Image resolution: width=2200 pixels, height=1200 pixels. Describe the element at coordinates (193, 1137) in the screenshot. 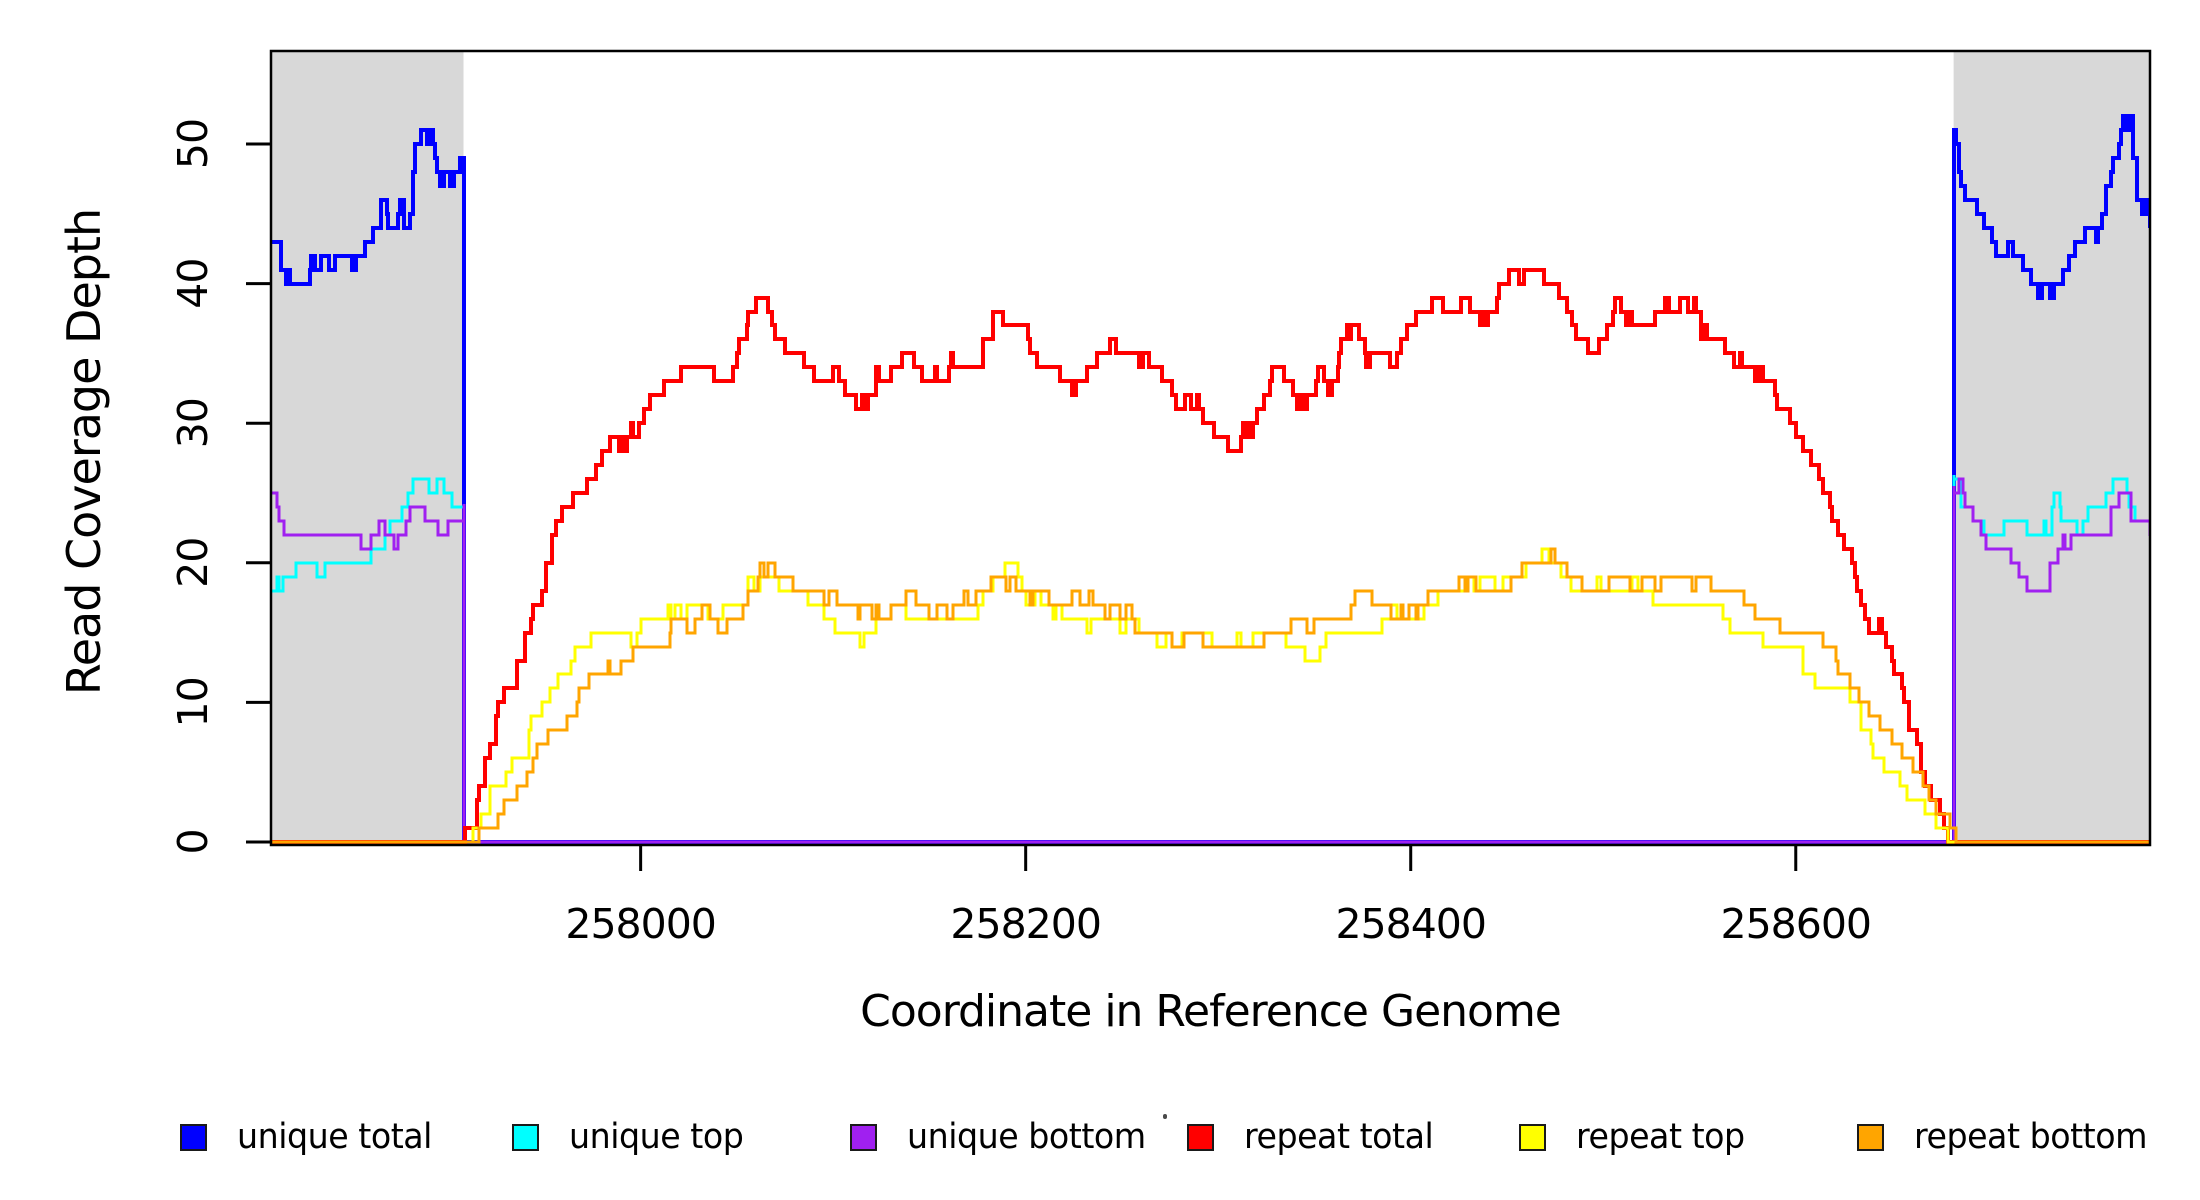

I see `legend-swatch-unique-total` at that location.